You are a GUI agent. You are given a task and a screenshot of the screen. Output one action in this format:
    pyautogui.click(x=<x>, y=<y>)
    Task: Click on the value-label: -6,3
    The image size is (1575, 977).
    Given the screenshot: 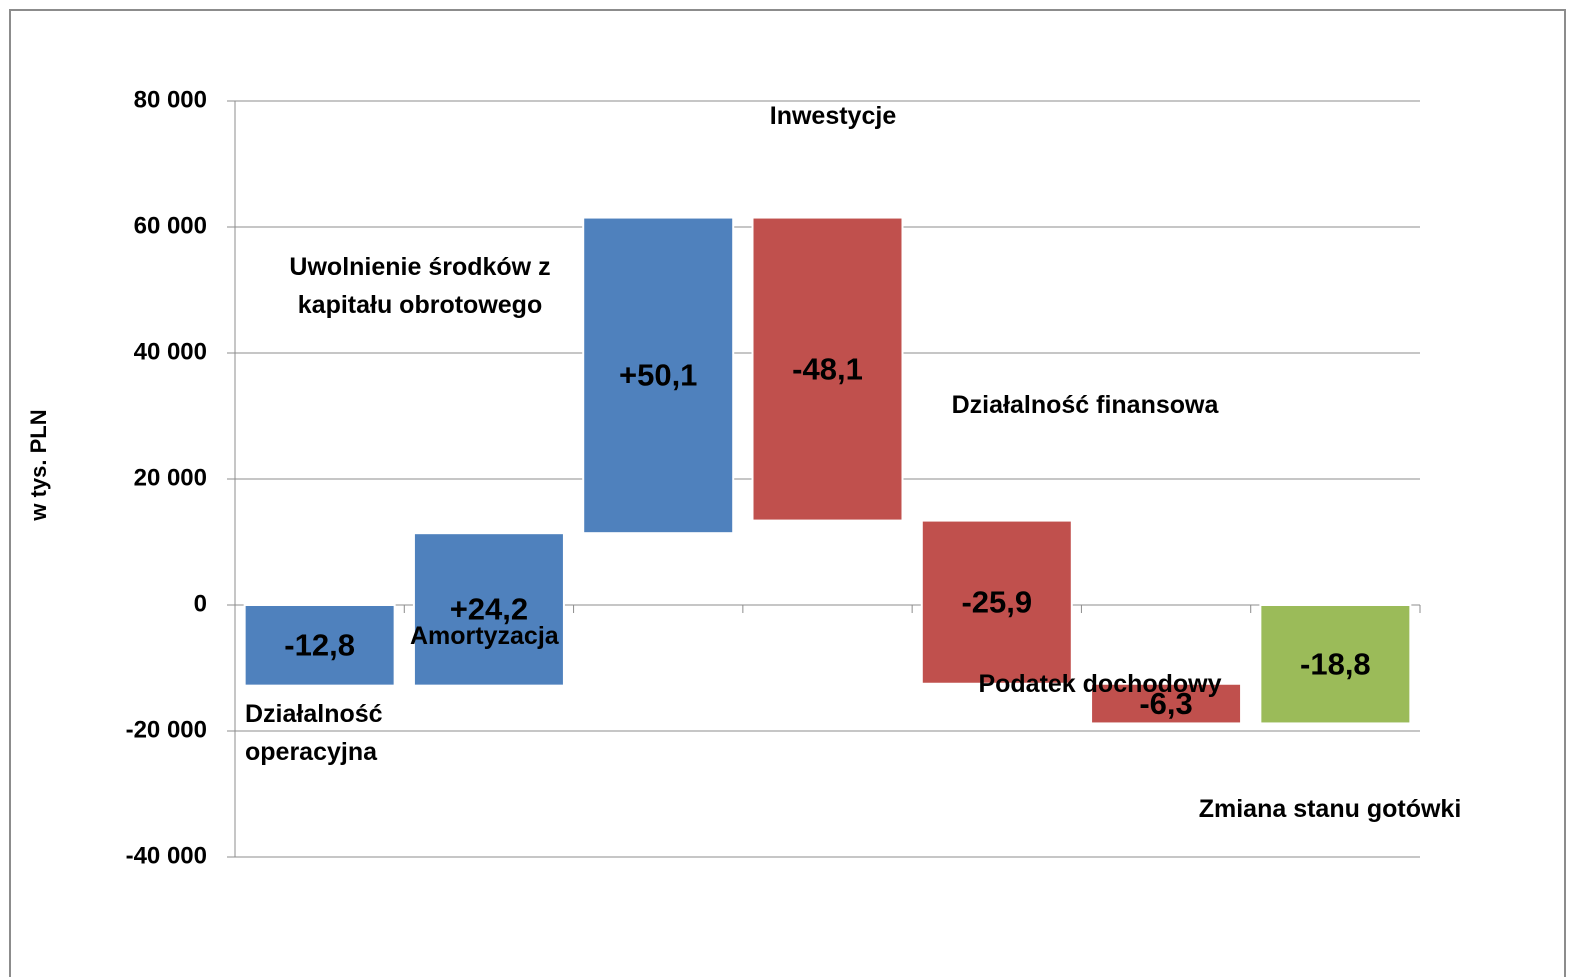 What is the action you would take?
    pyautogui.click(x=1165, y=703)
    